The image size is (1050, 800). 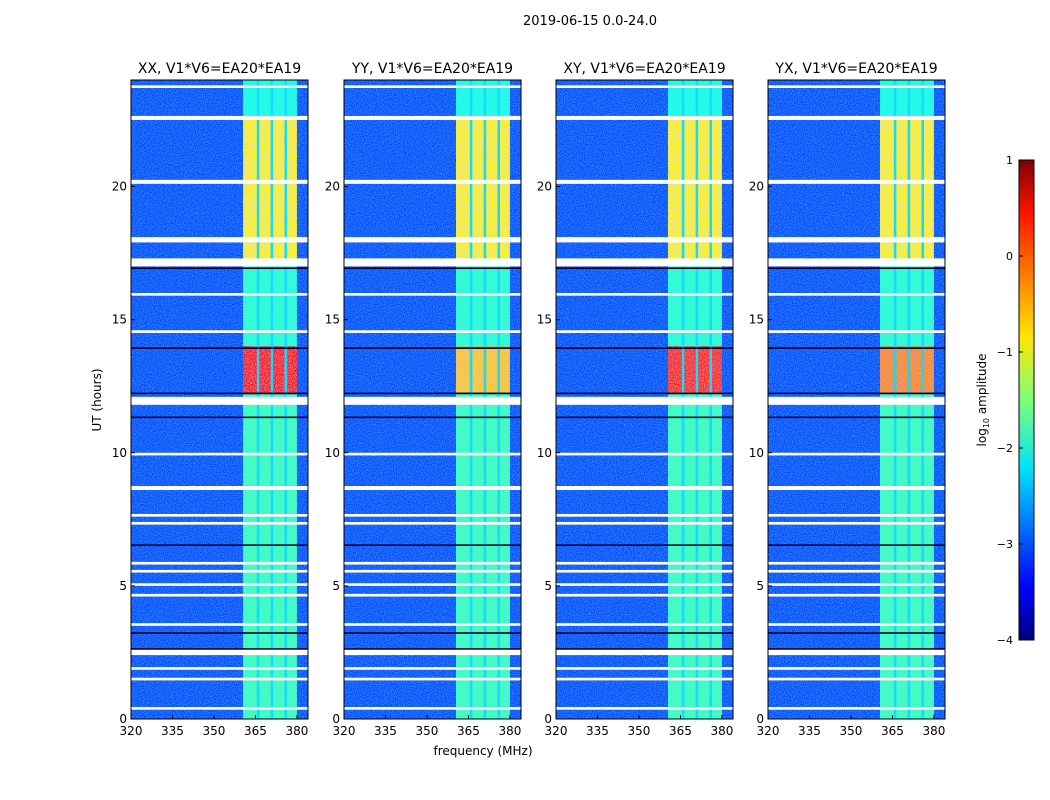 I want to click on panel-frame, so click(x=644, y=399).